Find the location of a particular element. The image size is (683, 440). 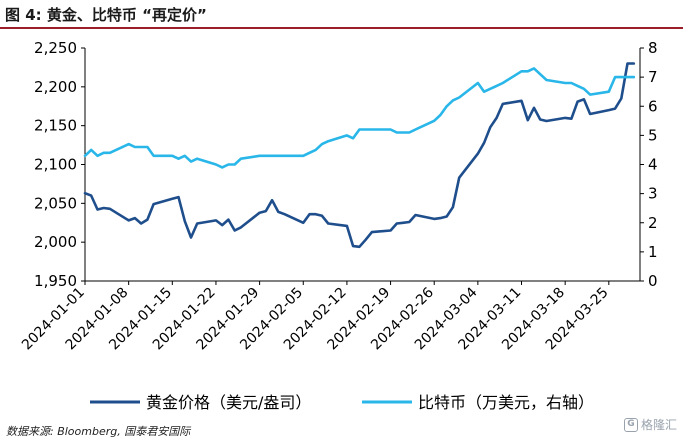

left-axis-tick-label: 2,200 is located at coordinates (55, 87).